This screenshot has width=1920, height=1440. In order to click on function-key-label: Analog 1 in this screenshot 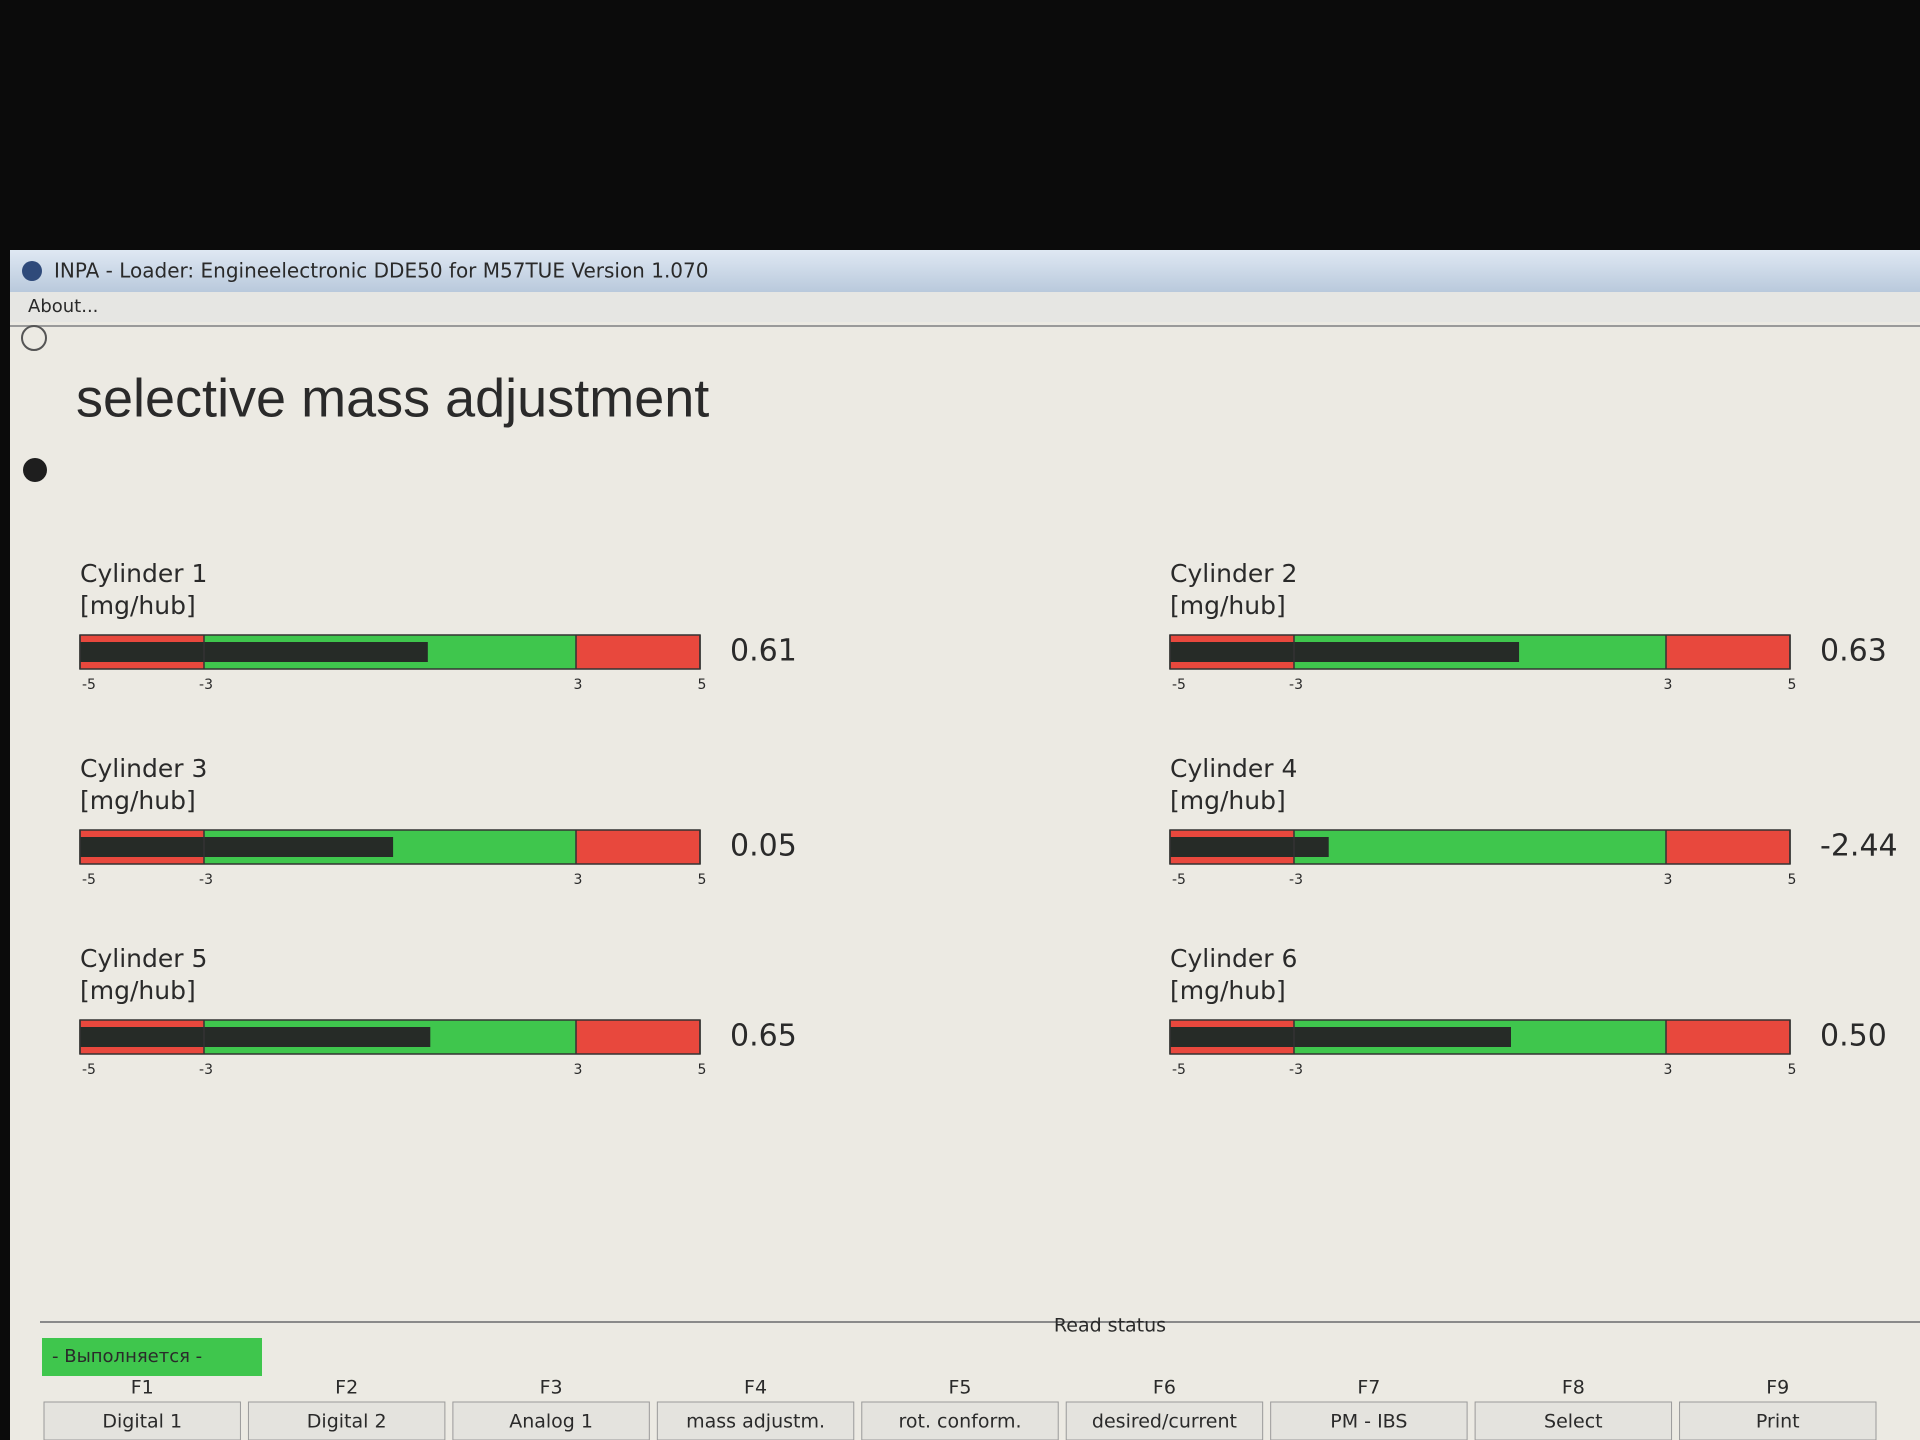, I will do `click(551, 1422)`.